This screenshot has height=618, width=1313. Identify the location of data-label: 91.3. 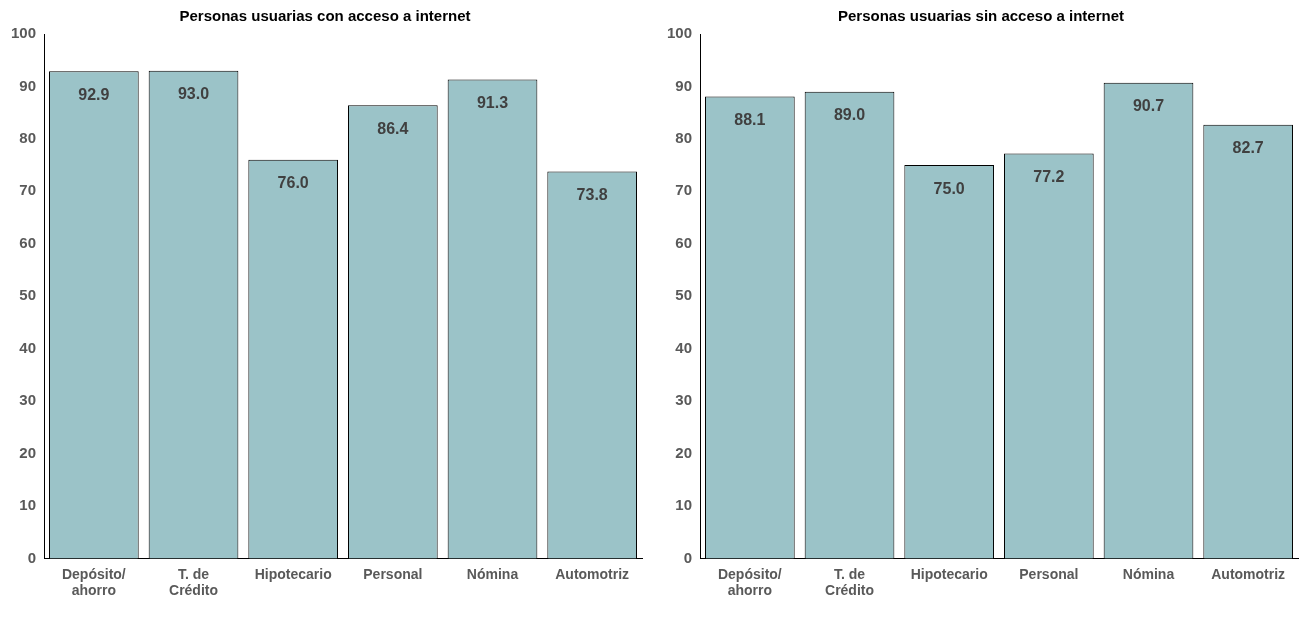
(492, 103).